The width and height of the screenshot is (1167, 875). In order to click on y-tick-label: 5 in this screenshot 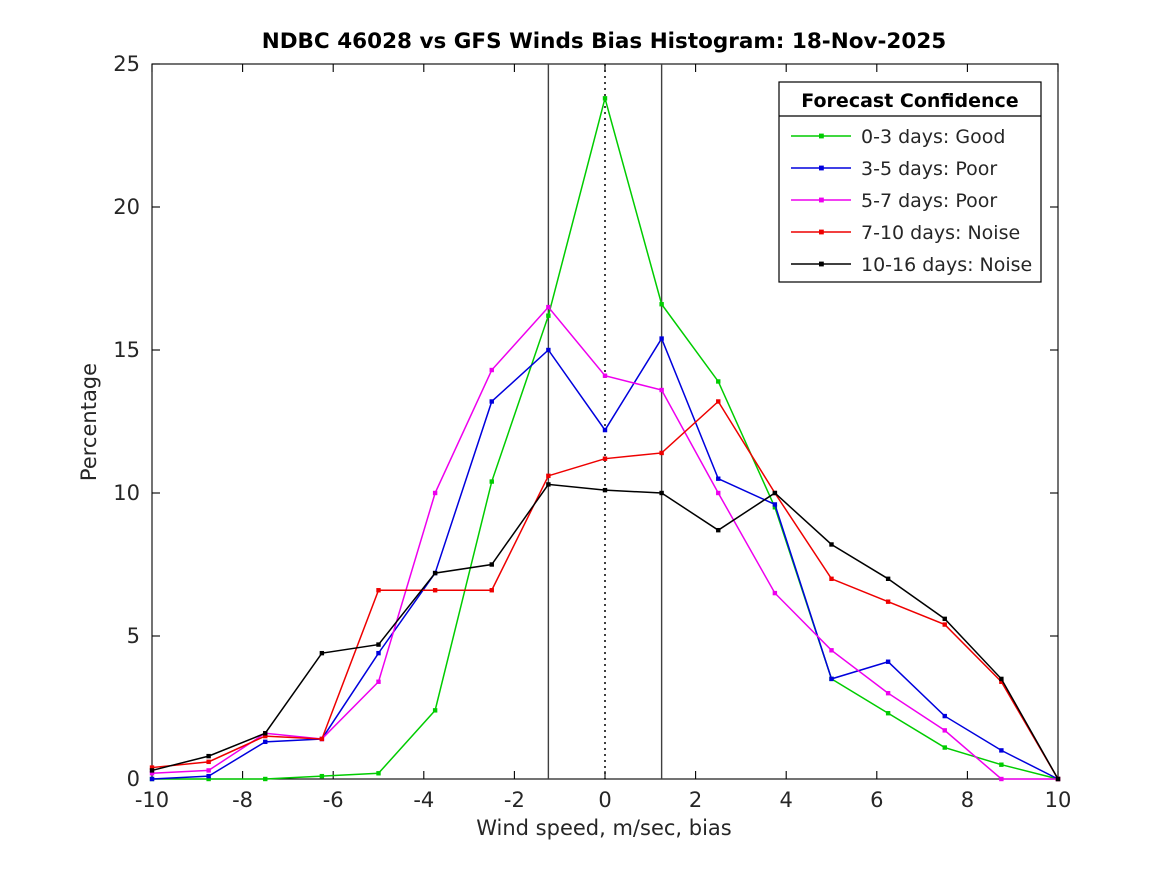, I will do `click(133, 636)`.